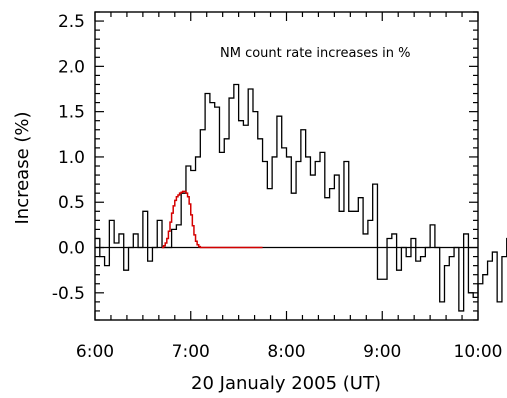  I want to click on x-tick-label: 8:00, so click(286, 352).